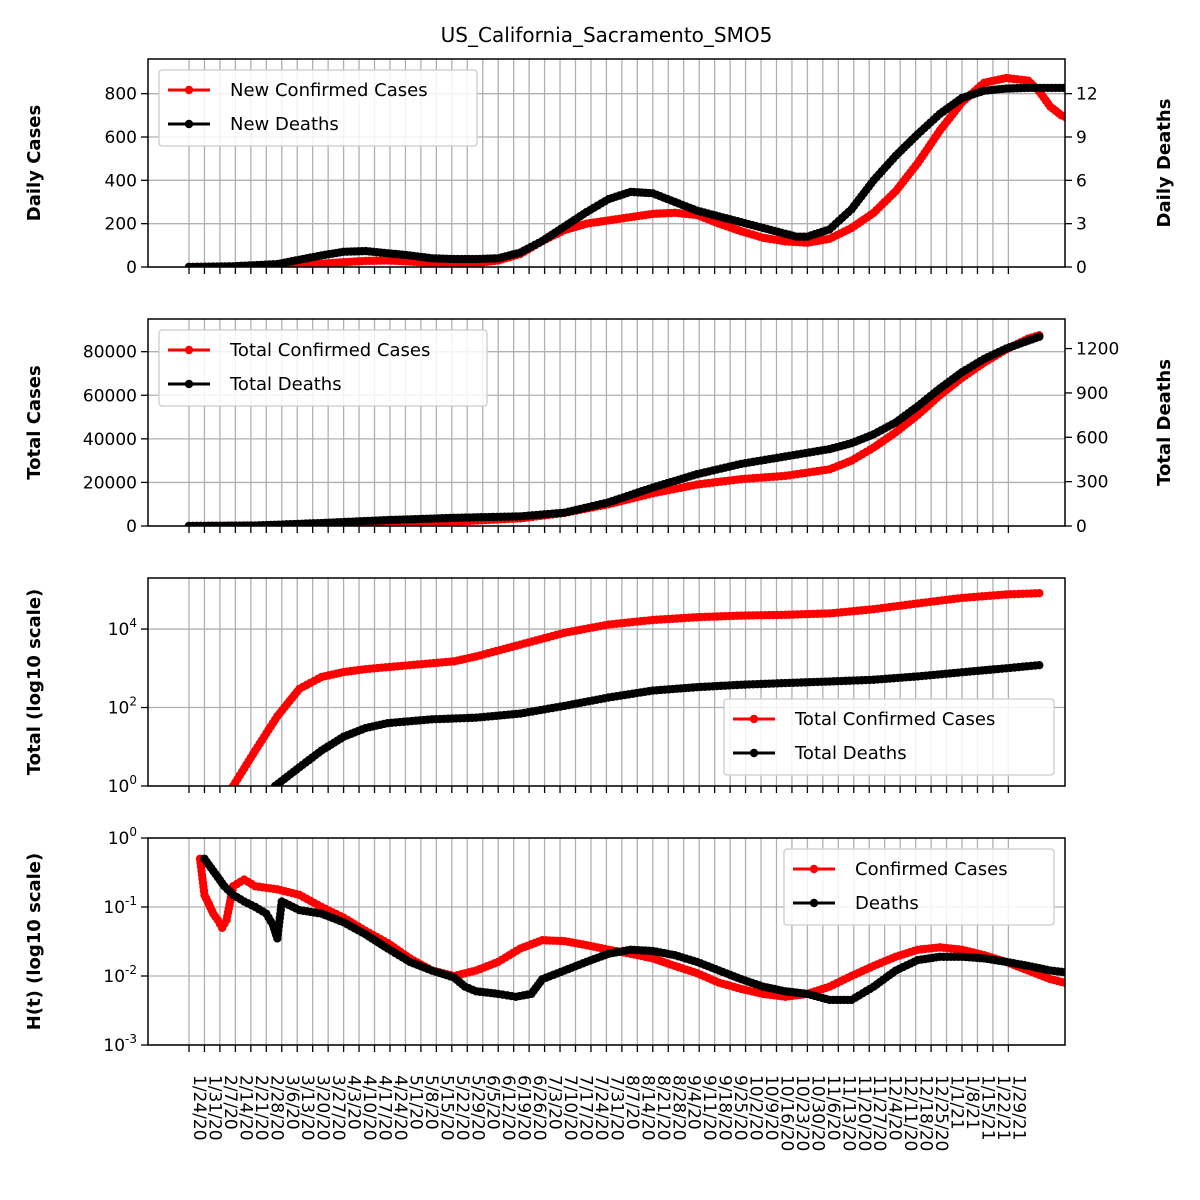  Describe the element at coordinates (771, 1108) in the screenshot. I see `x-tick-label: 10/9/20` at that location.